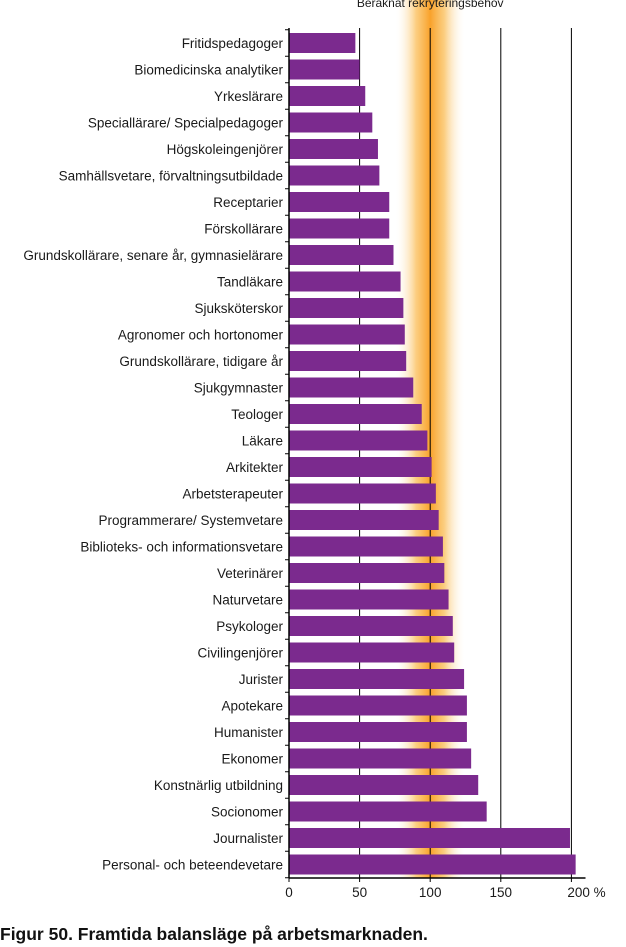 The height and width of the screenshot is (947, 626). What do you see at coordinates (250, 282) in the screenshot?
I see `category-label: Tandläkare` at bounding box center [250, 282].